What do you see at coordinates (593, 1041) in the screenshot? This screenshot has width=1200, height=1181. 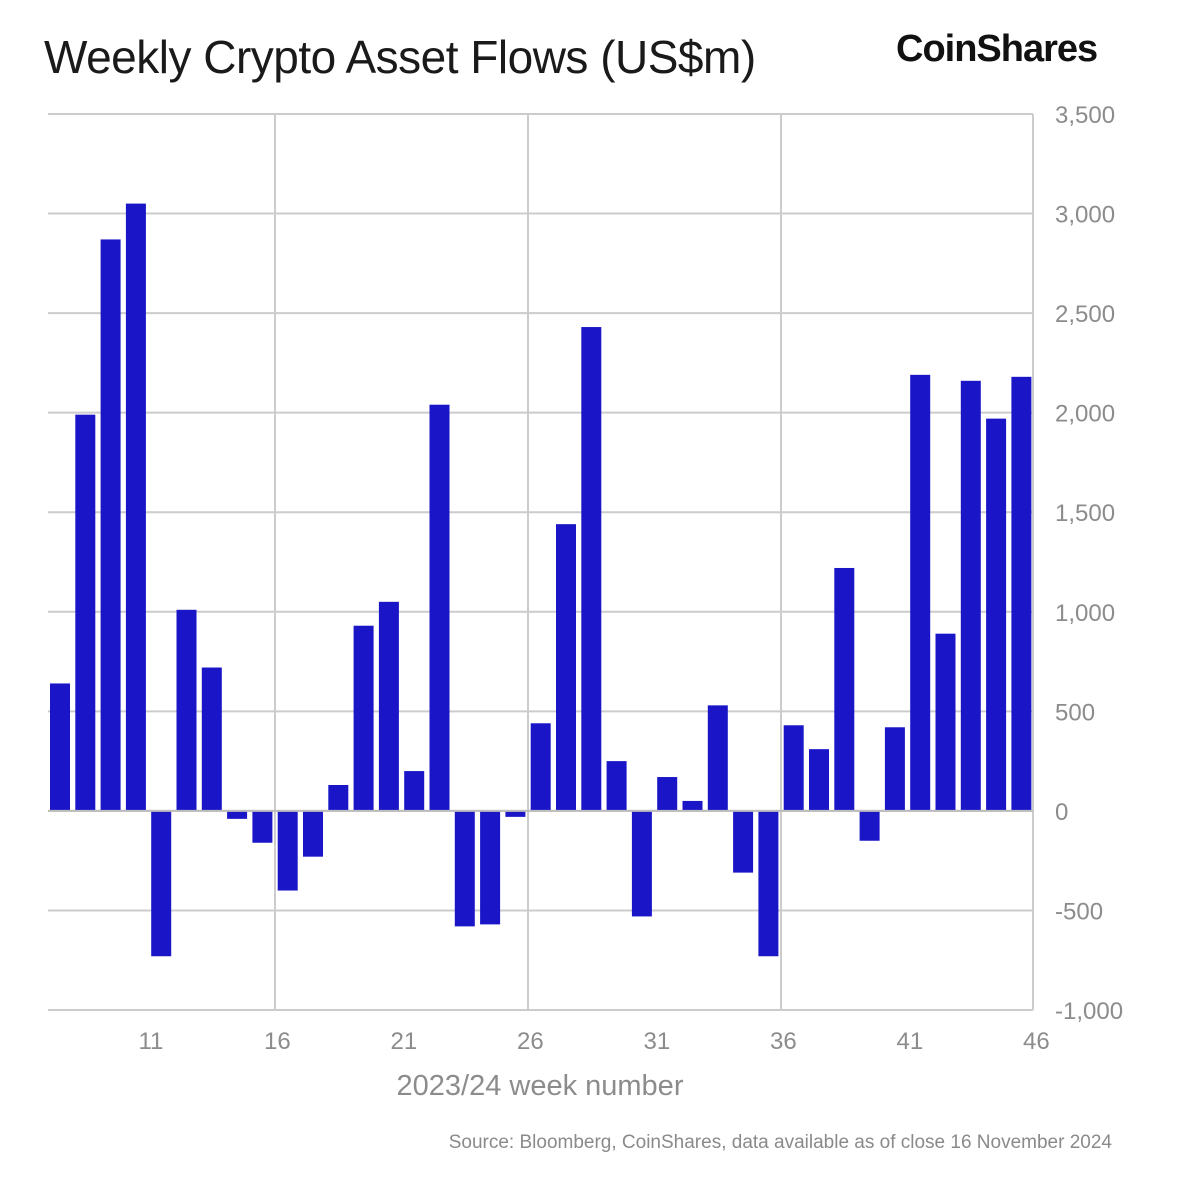 I see `x-axis-ticks: 11 16 21 26 31 36 41 46` at bounding box center [593, 1041].